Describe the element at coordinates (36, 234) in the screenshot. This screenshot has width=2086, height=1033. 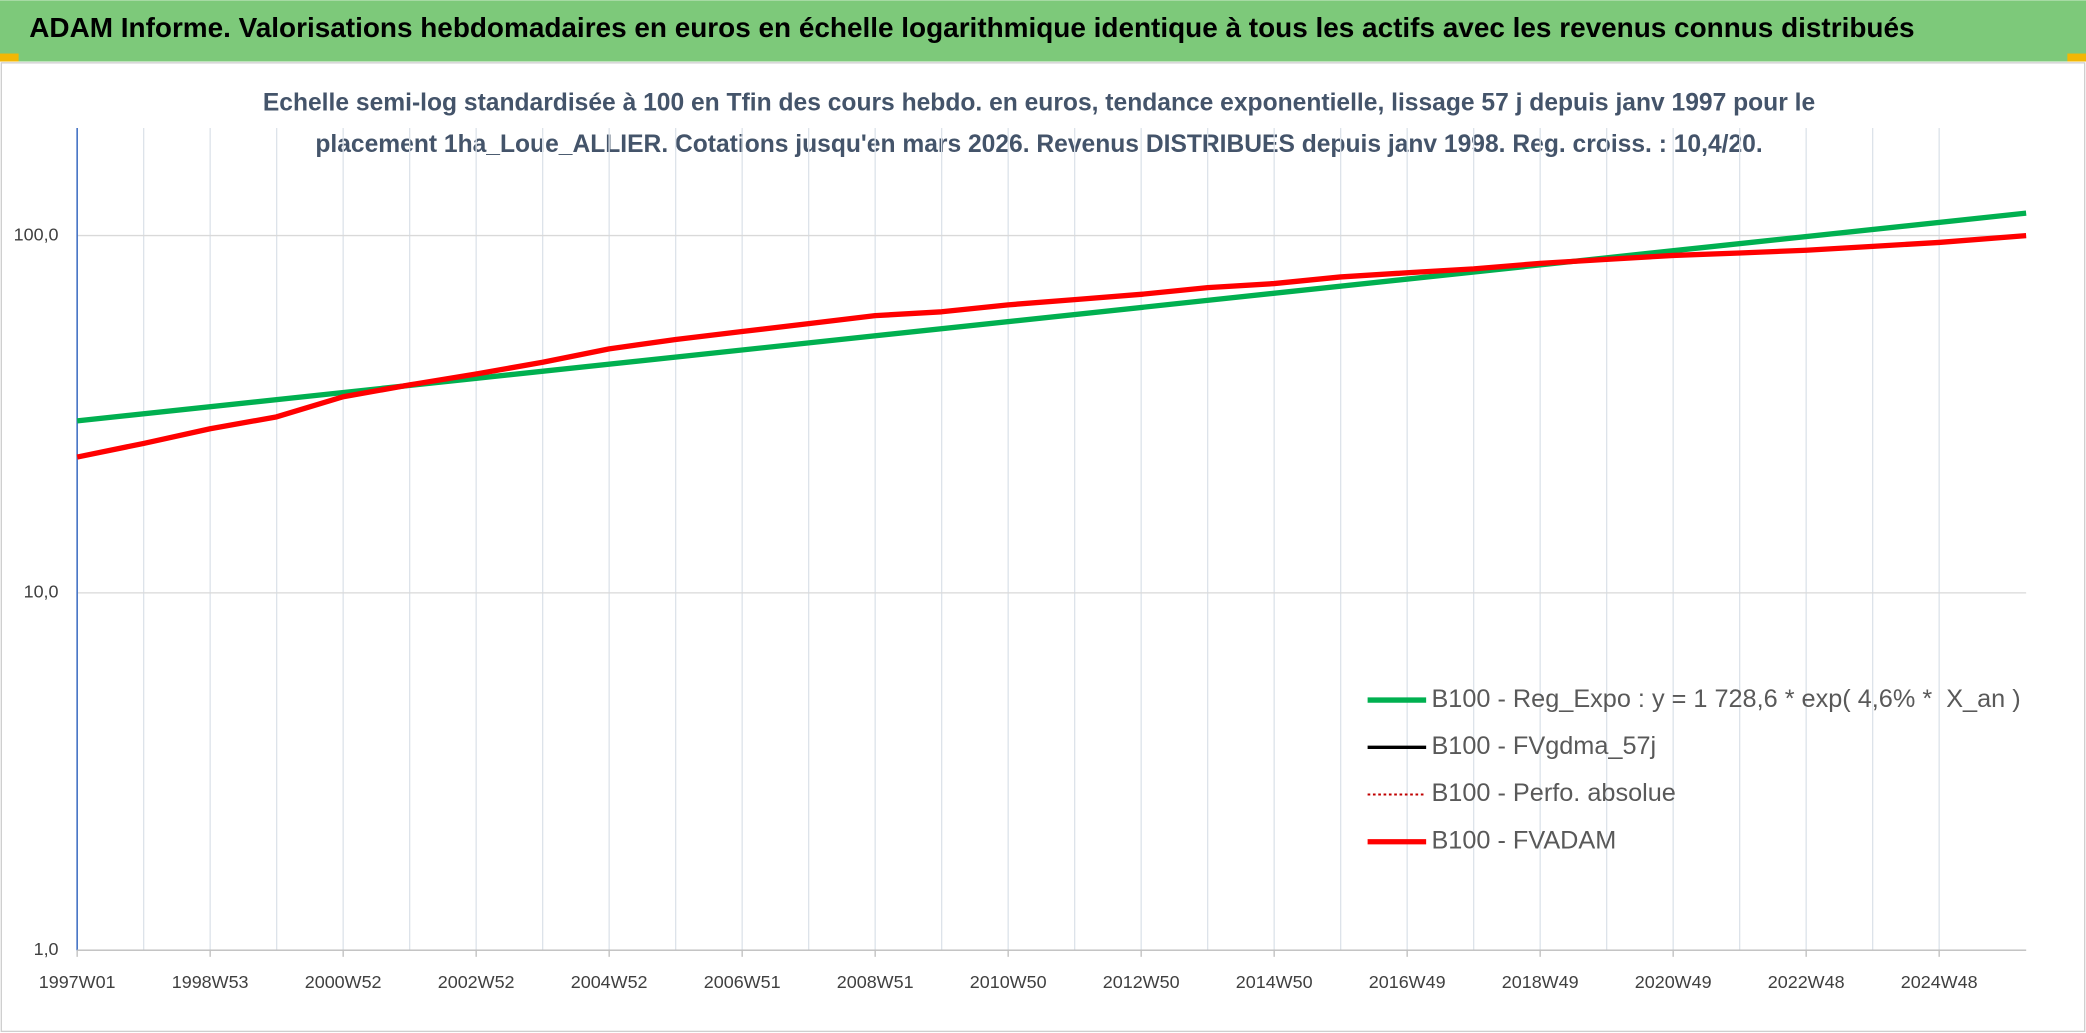
I see `y-tick-label: 100,0` at that location.